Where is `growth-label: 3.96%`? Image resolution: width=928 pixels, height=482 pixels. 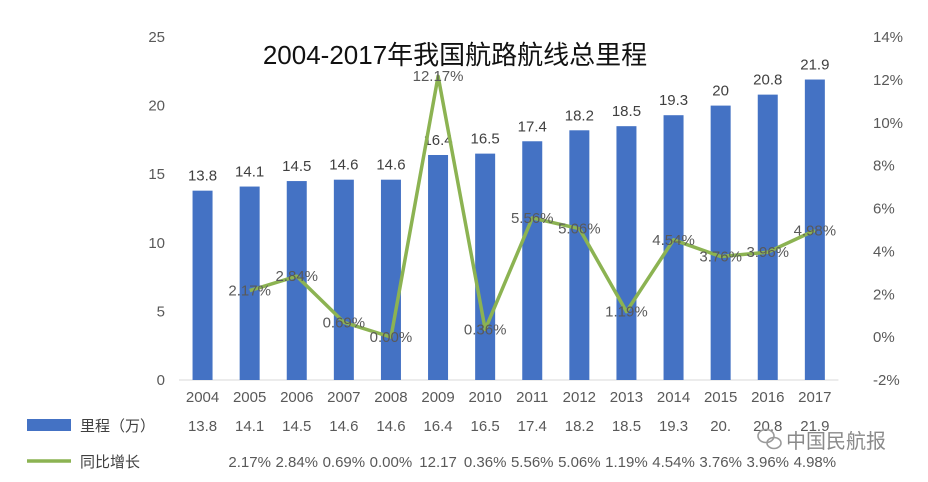 growth-label: 3.96% is located at coordinates (767, 252).